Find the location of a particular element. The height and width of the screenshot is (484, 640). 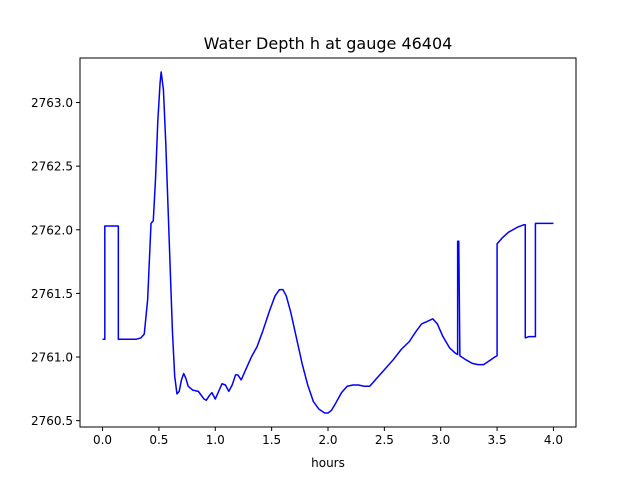

y-tick-label: 2760.5 is located at coordinates (52, 421).